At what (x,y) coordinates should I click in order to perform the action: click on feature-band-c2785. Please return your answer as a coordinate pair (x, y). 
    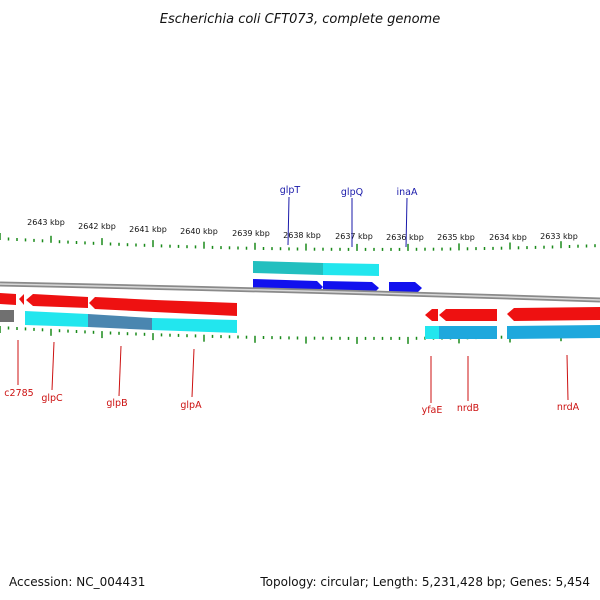
    Looking at the image, I should click on (7, 316).